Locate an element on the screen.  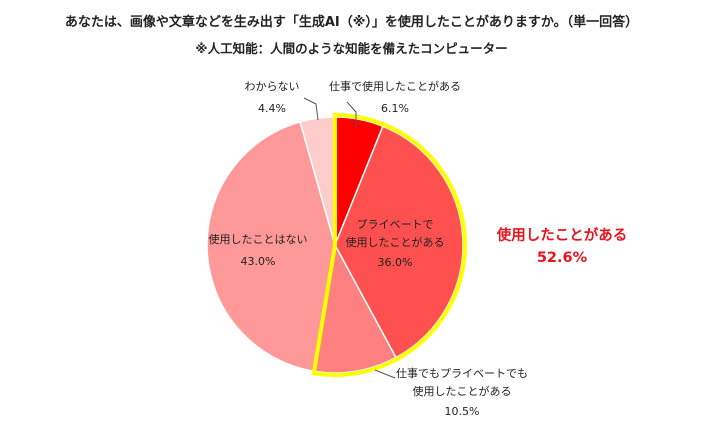
slice-value-label: 4.4% is located at coordinates (272, 108).